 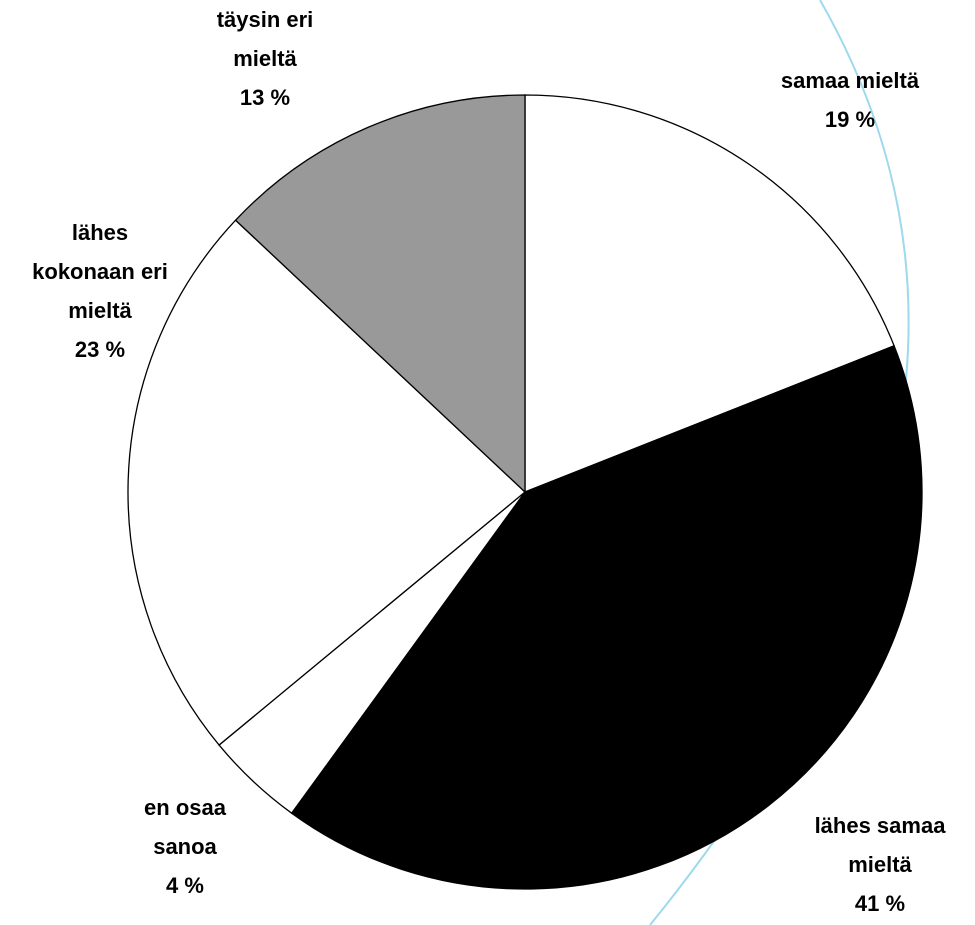 I want to click on label-line: sanoa, so click(x=185, y=846).